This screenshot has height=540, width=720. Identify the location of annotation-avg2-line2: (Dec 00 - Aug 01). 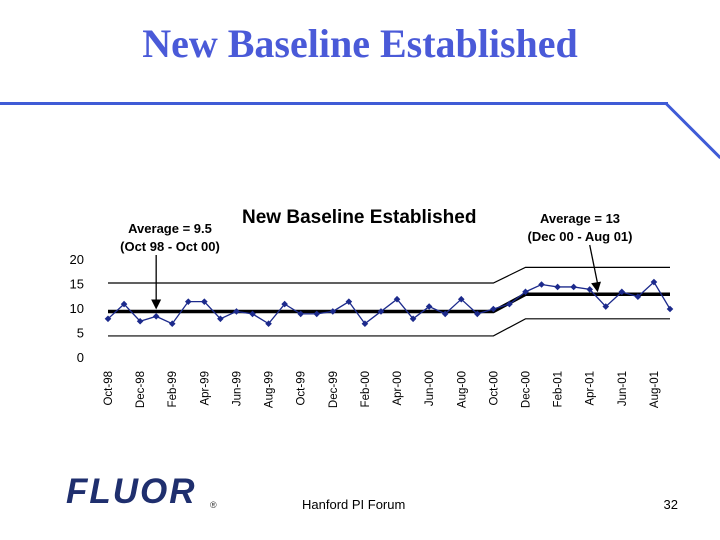
(580, 236).